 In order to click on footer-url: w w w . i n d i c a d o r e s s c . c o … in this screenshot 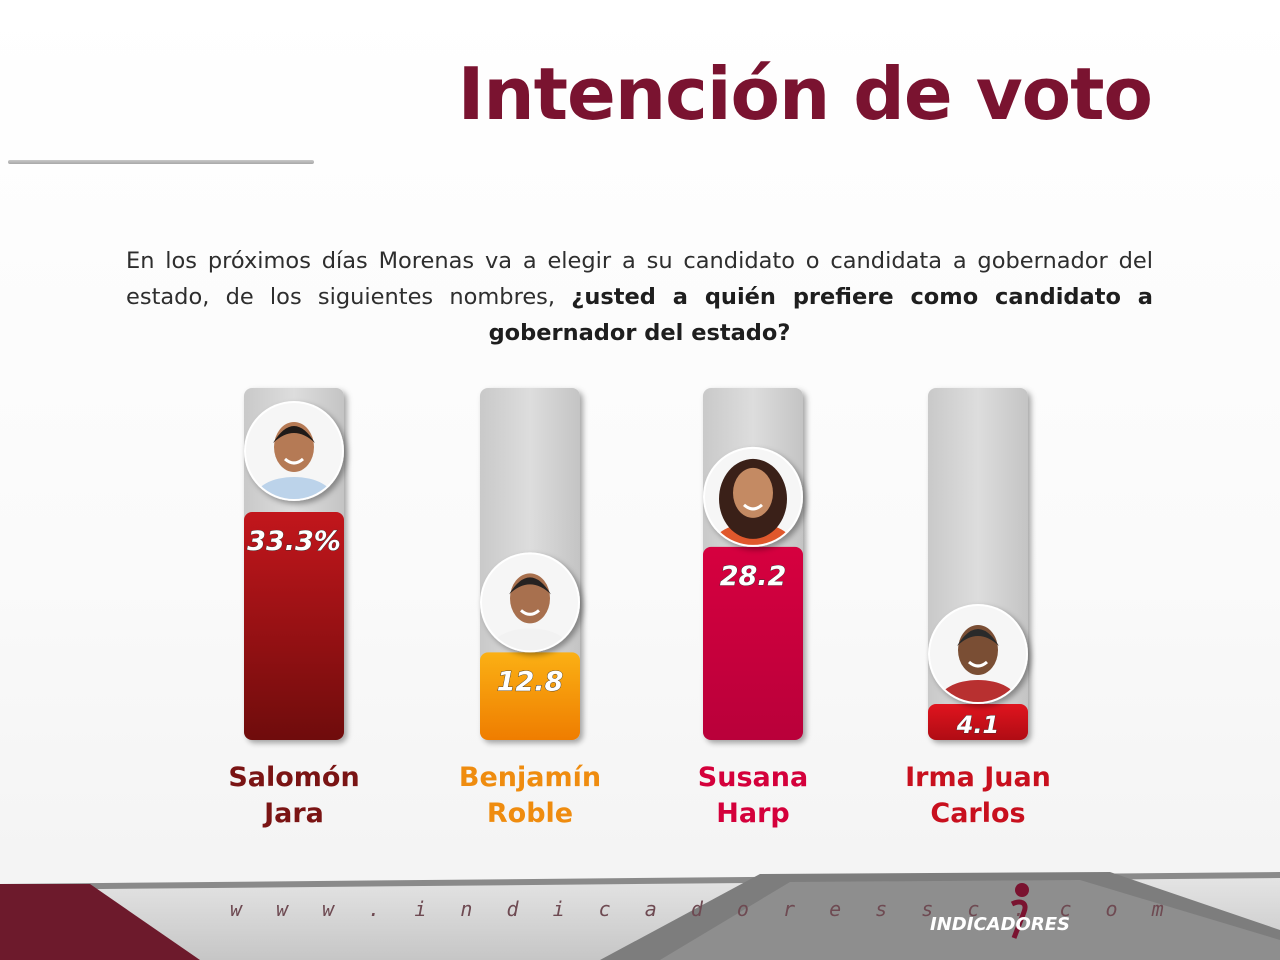, I will do `click(702, 909)`.